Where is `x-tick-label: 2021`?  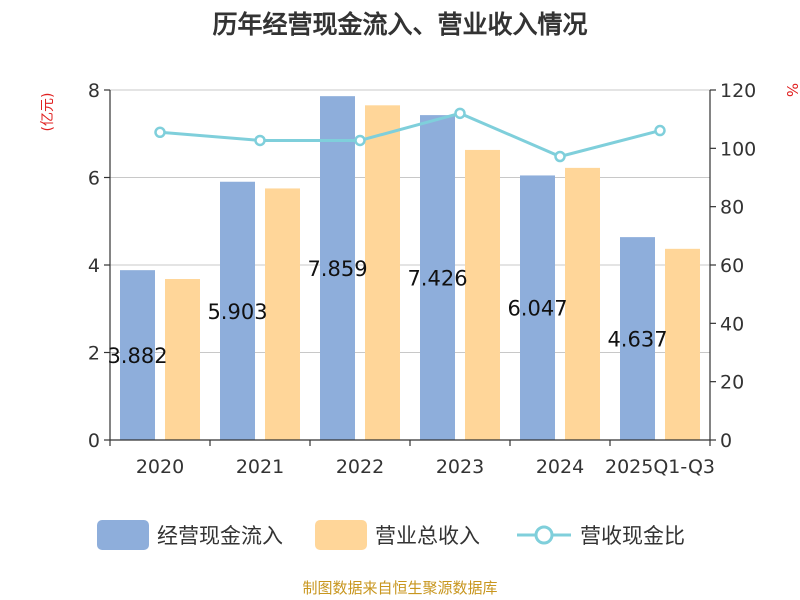 x-tick-label: 2021 is located at coordinates (260, 467).